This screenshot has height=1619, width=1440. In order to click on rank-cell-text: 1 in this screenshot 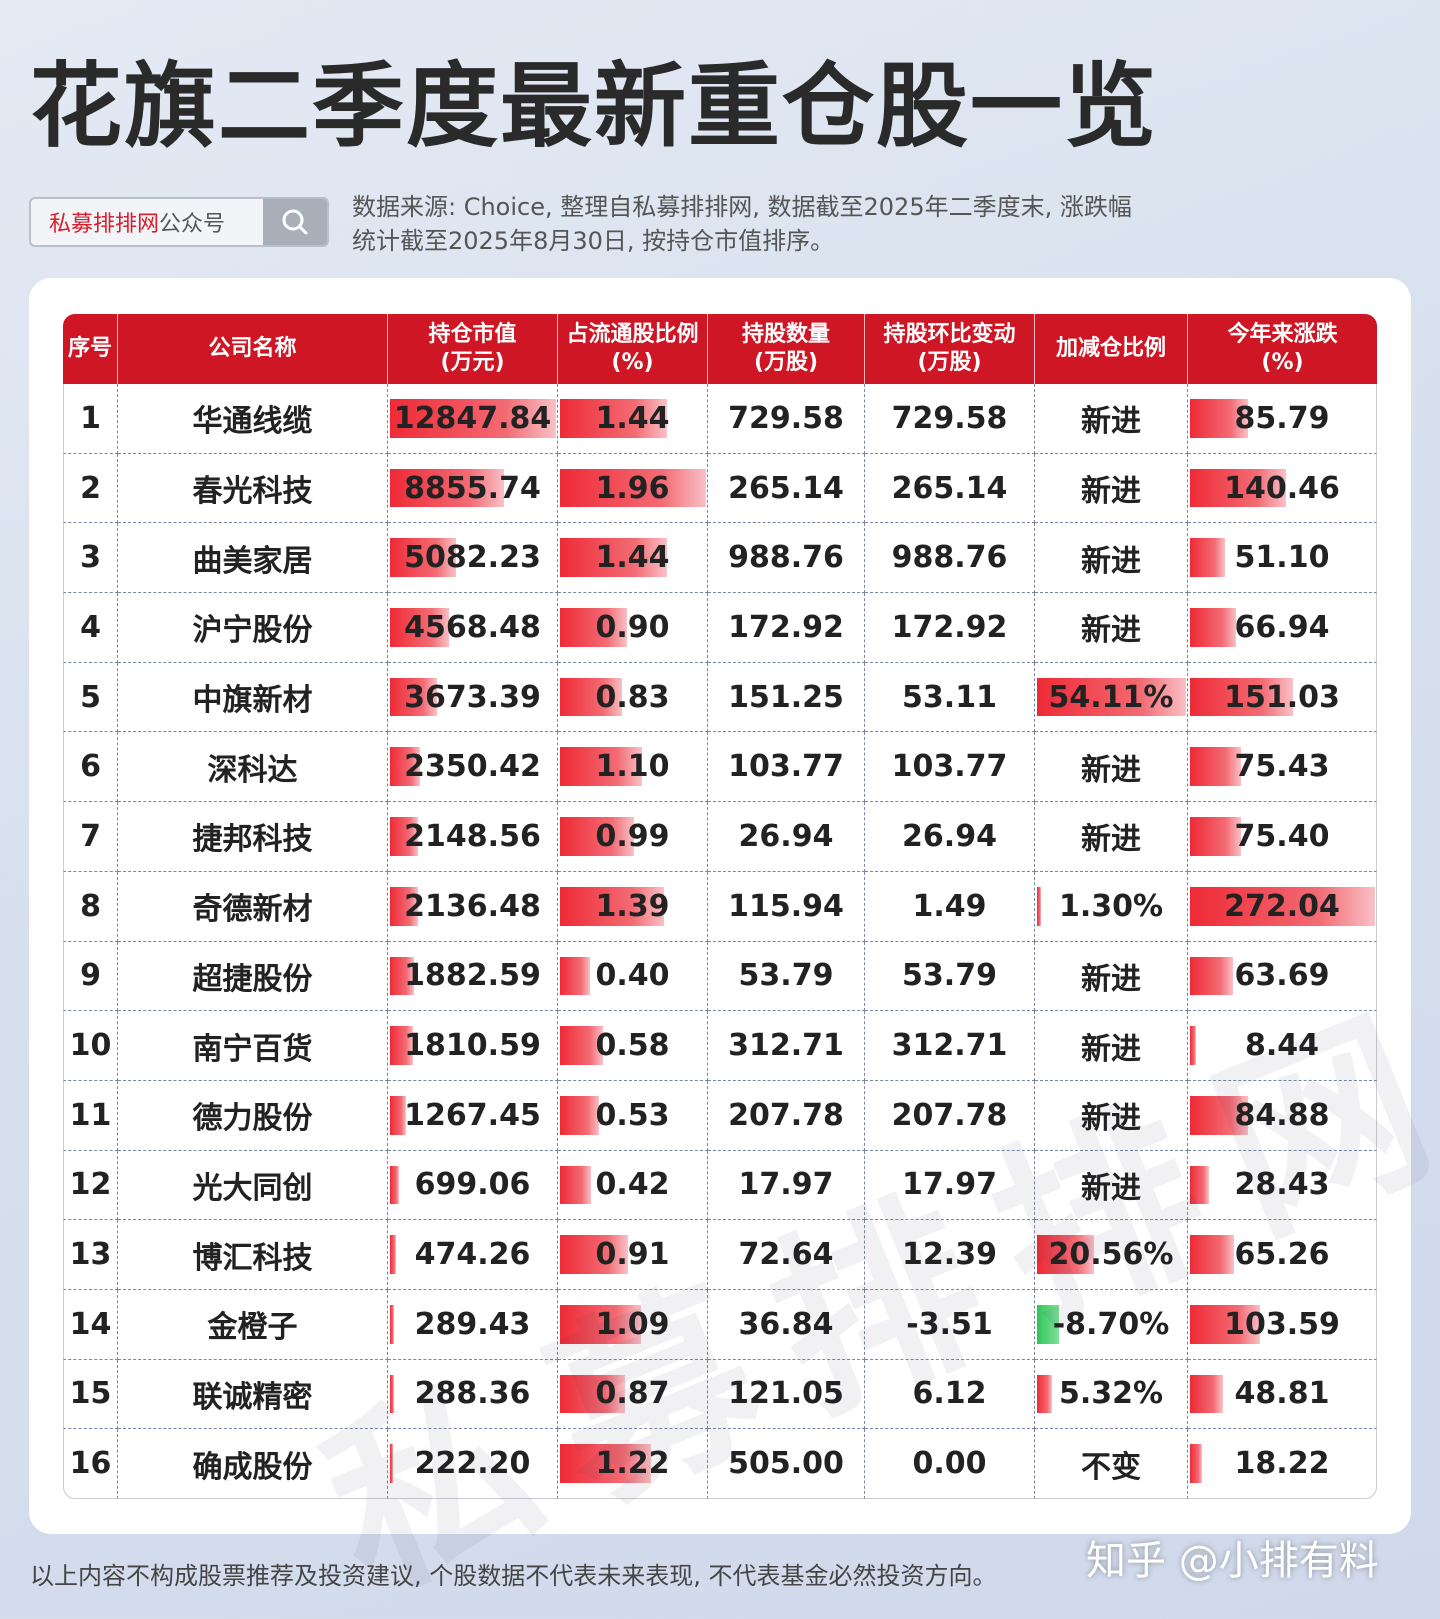, I will do `click(90, 418)`.